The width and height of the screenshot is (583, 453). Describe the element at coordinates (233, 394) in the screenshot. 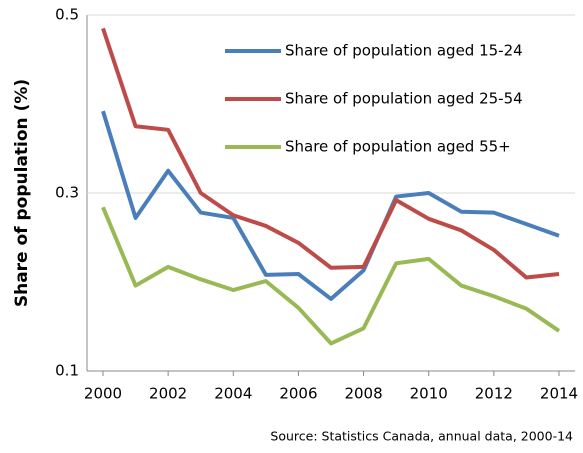

I see `x-tick-label: 2004` at that location.